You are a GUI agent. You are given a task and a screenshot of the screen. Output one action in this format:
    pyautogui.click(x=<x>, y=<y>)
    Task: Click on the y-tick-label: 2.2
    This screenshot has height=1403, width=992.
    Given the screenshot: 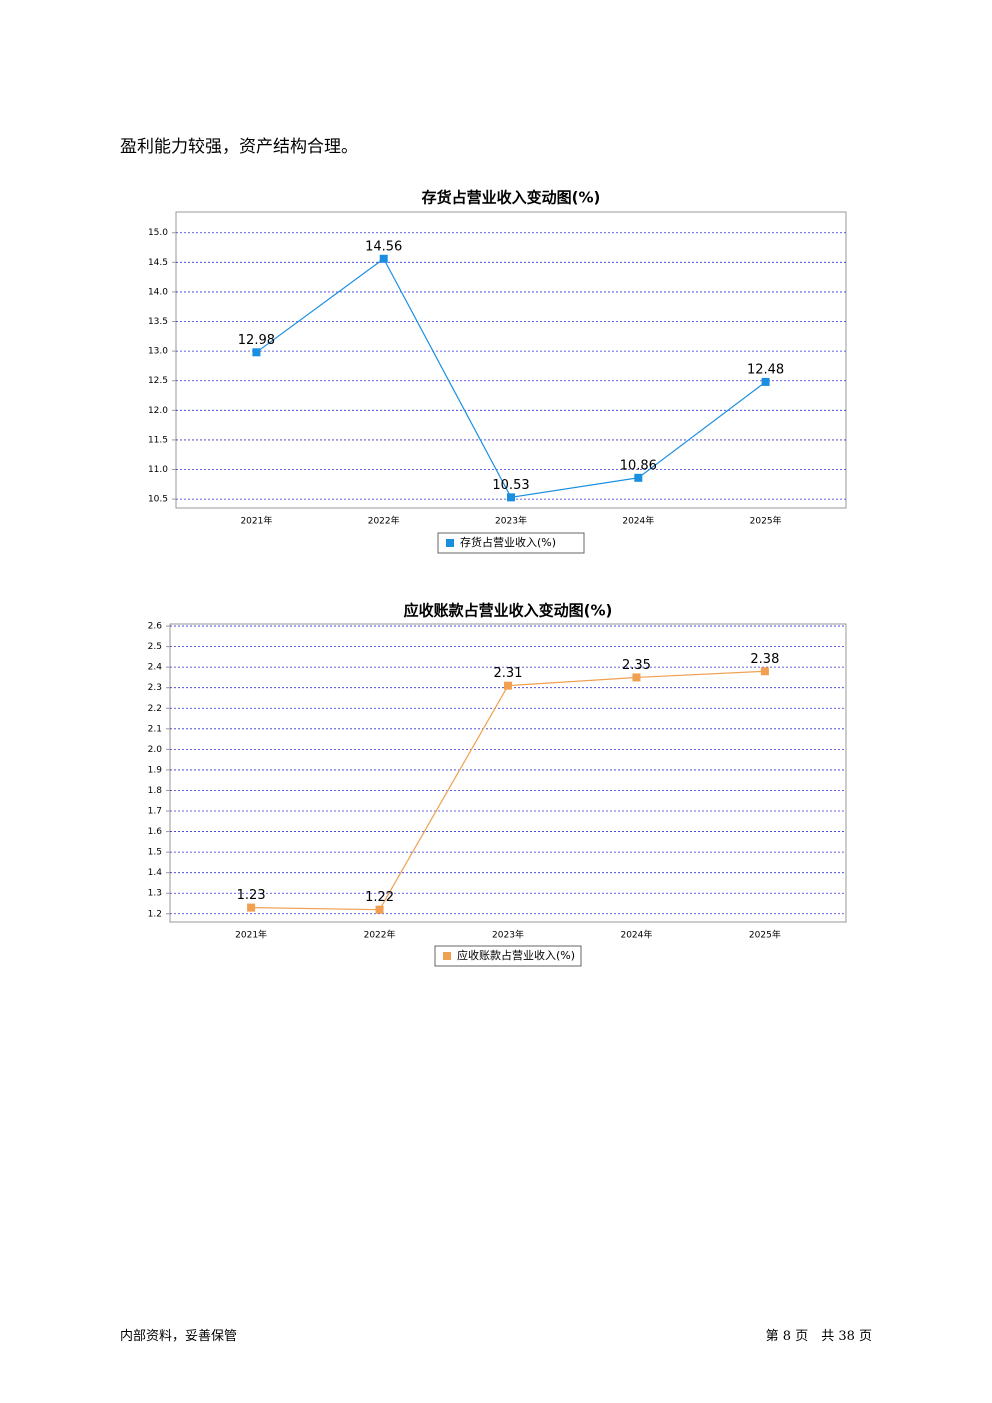 What is the action you would take?
    pyautogui.click(x=155, y=709)
    